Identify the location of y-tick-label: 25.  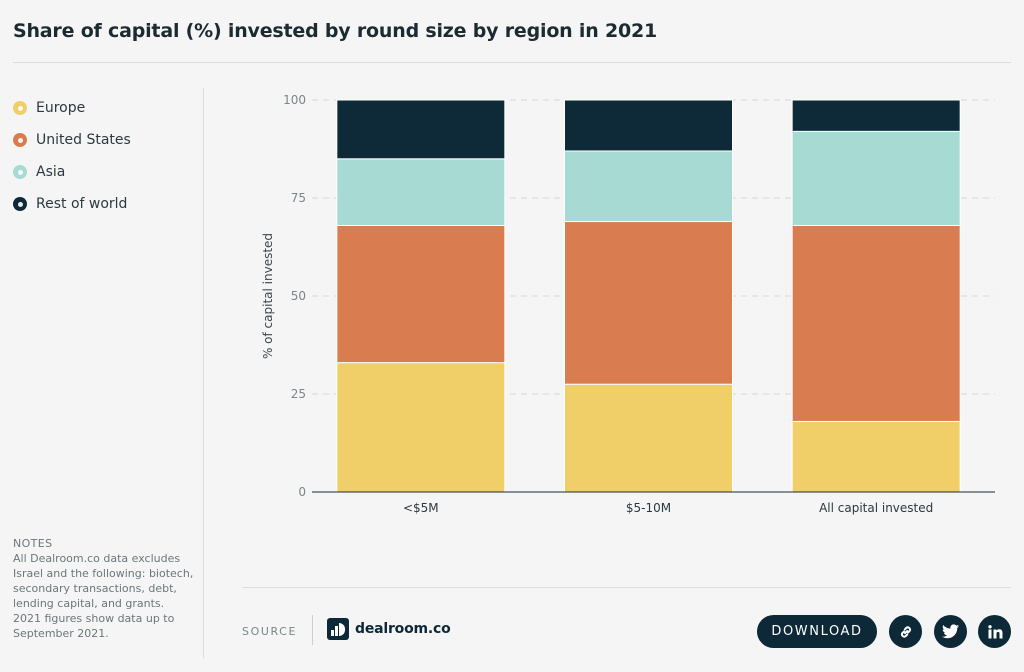
(298, 394).